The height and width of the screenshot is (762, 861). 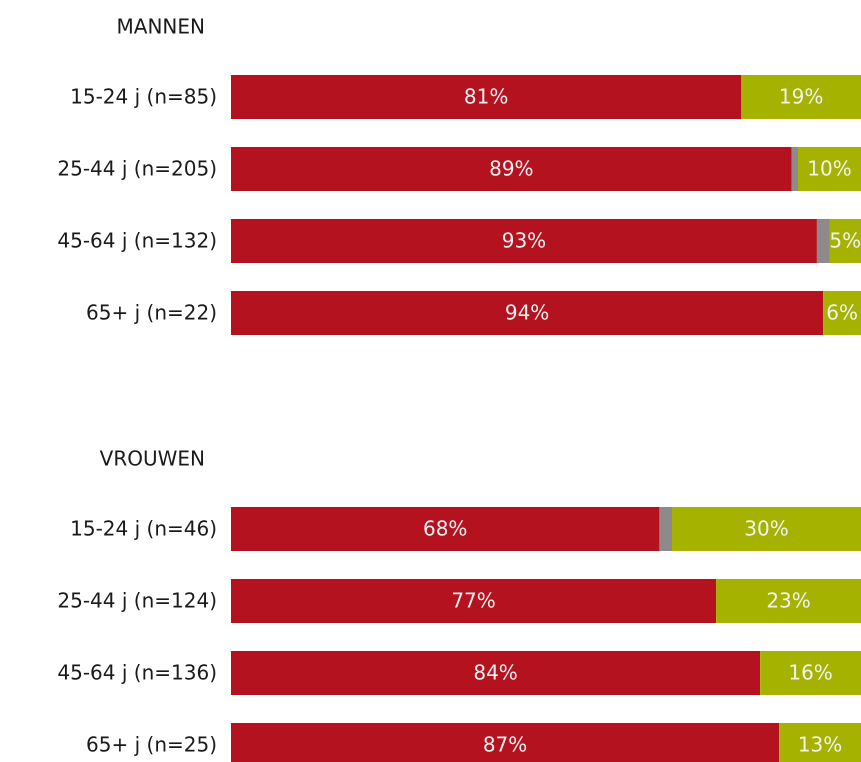 I want to click on category-label: 65+ j (n=22), so click(x=151, y=313).